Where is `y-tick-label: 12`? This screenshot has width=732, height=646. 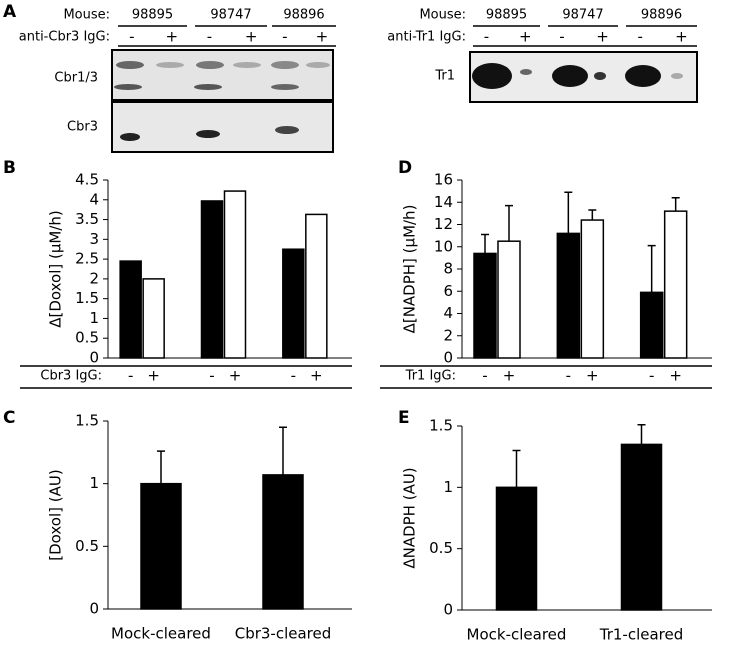 y-tick-label: 12 is located at coordinates (443, 224).